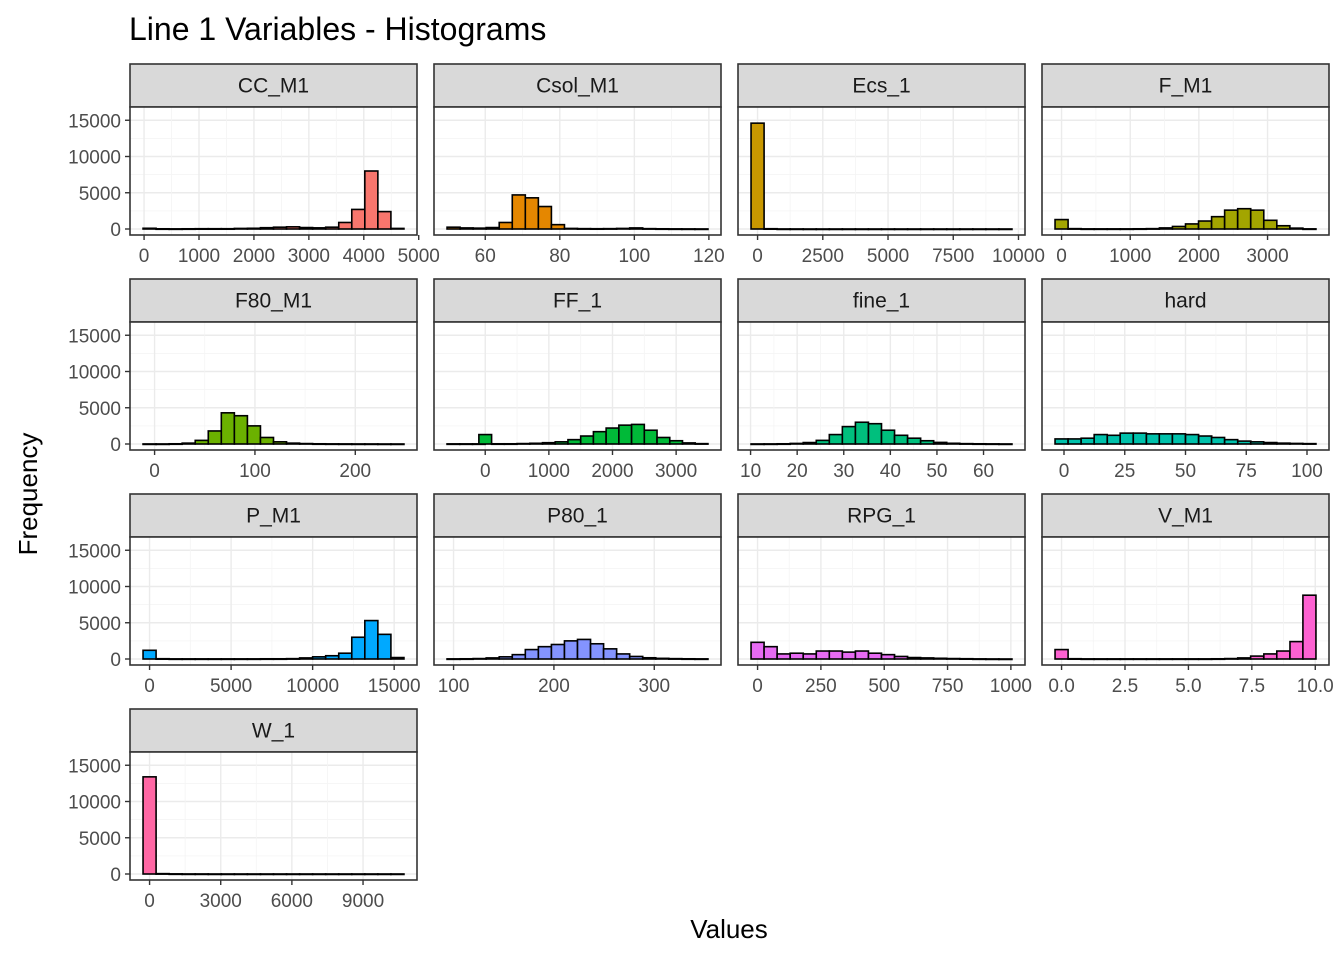 Image resolution: width=1344 pixels, height=960 pixels. I want to click on panel-ecs-1: Ecs_1 0 2500 5000 7500 10000, so click(891, 165).